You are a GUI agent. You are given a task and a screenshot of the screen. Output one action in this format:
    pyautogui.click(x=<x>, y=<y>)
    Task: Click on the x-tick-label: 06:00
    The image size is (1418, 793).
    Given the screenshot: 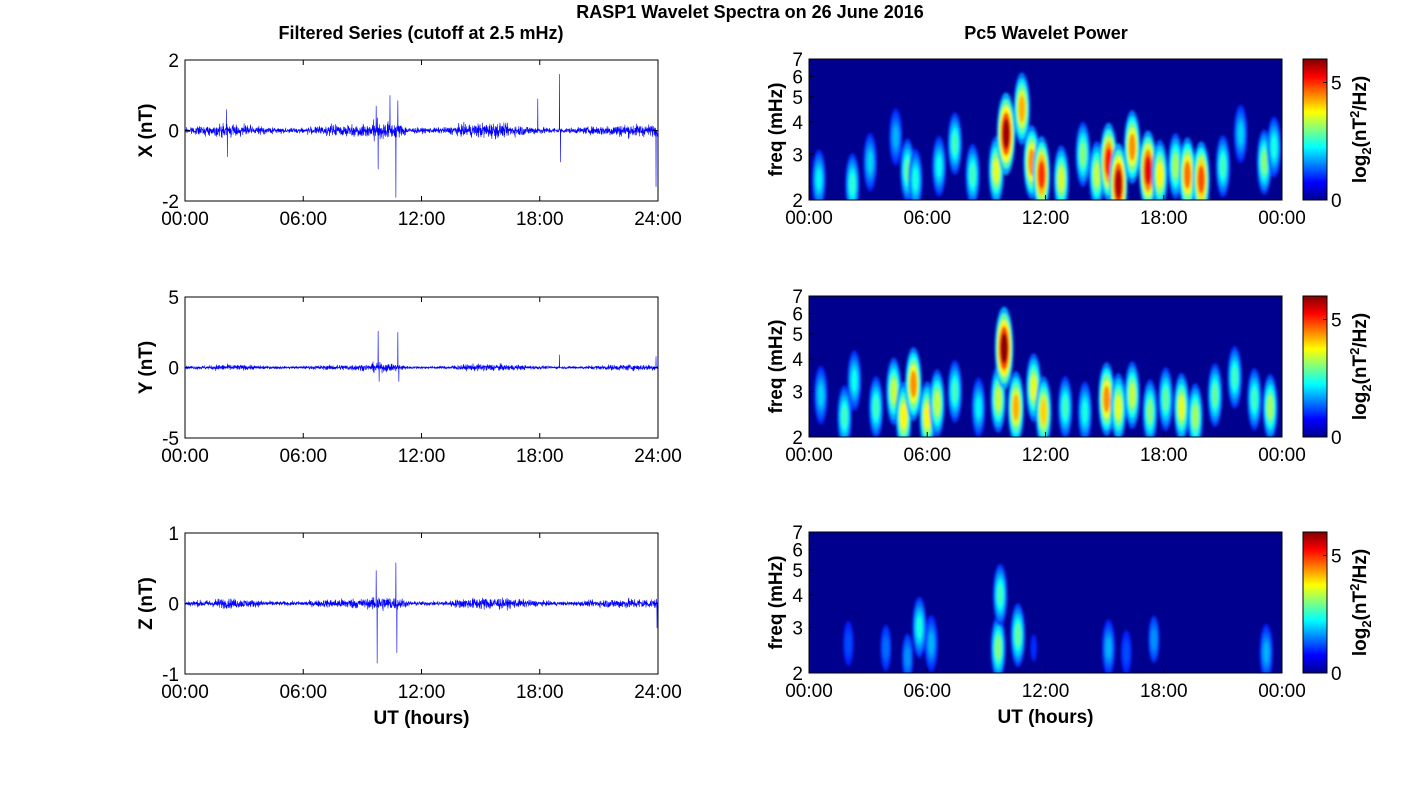 What is the action you would take?
    pyautogui.click(x=927, y=691)
    